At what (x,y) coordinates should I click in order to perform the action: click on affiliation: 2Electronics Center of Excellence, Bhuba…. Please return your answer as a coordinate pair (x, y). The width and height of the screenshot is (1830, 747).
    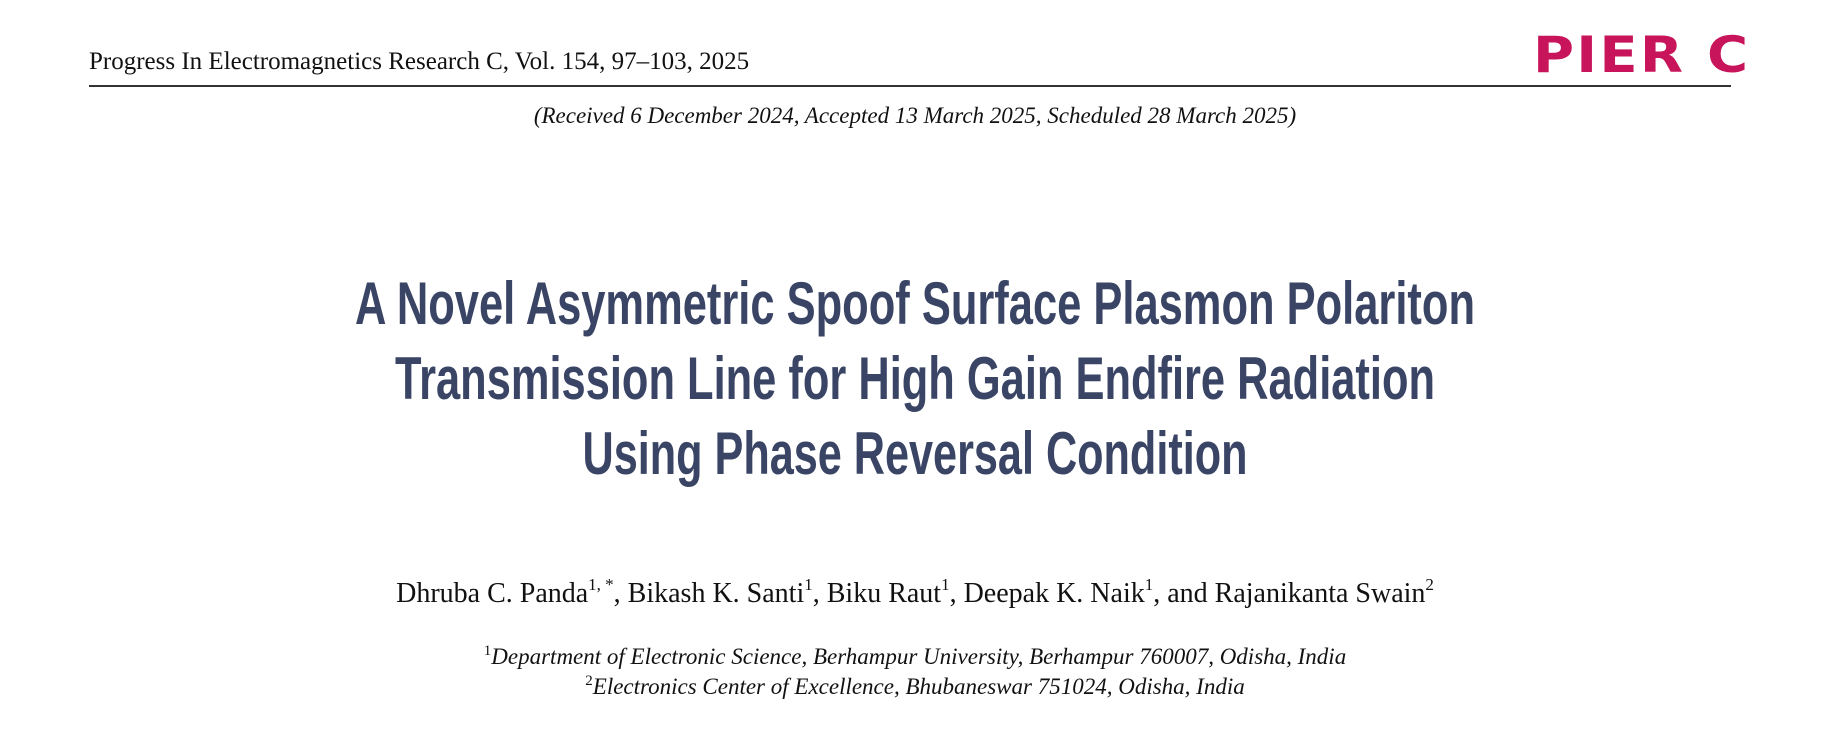
    Looking at the image, I should click on (915, 687).